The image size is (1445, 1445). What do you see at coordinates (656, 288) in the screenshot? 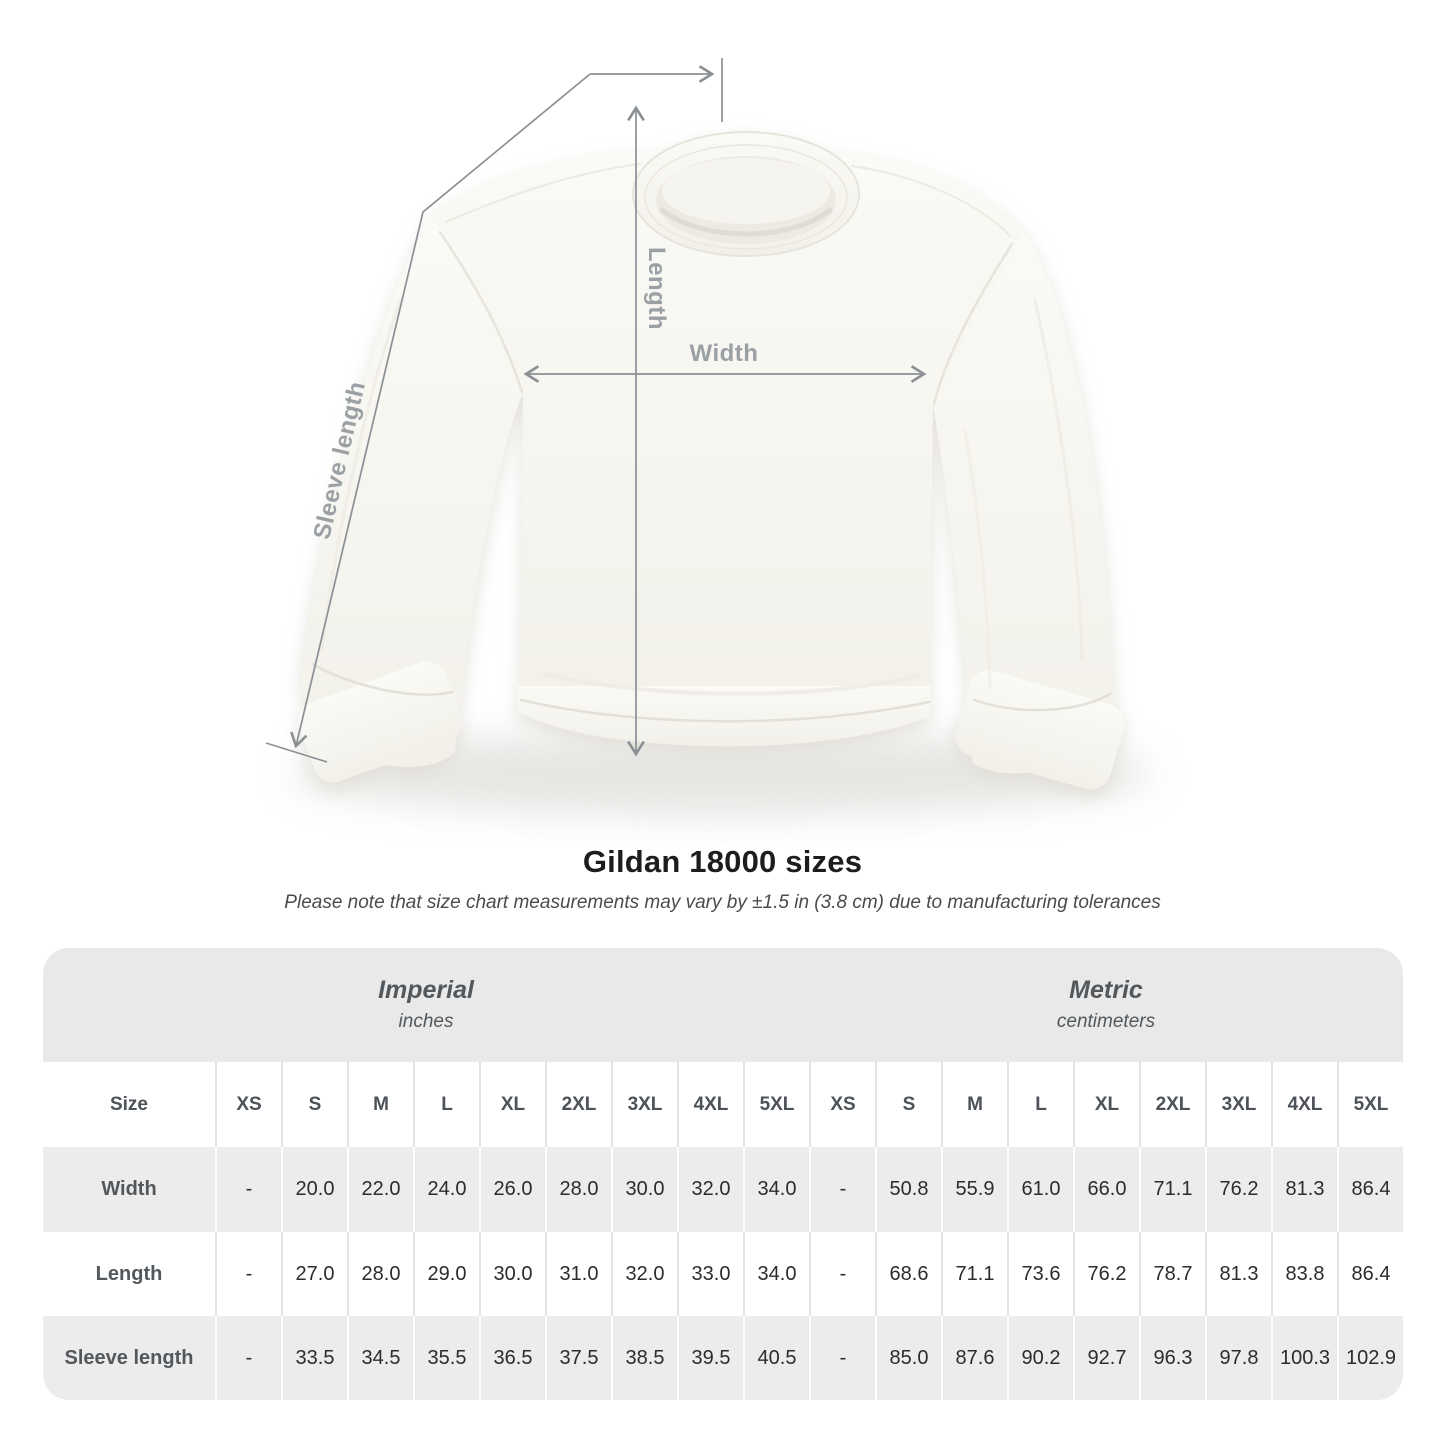
I see `length-measure-label: Length` at bounding box center [656, 288].